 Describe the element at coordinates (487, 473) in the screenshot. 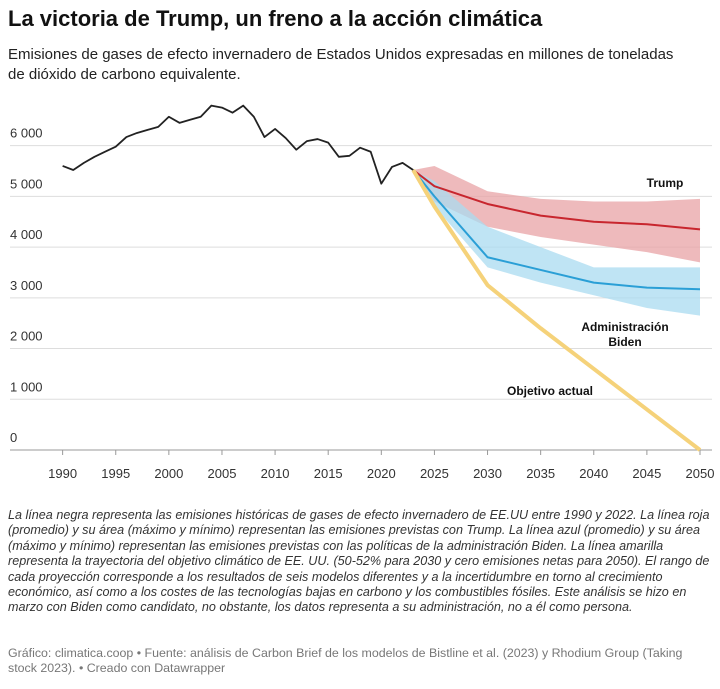

I see `x-tick-label: 2030` at that location.